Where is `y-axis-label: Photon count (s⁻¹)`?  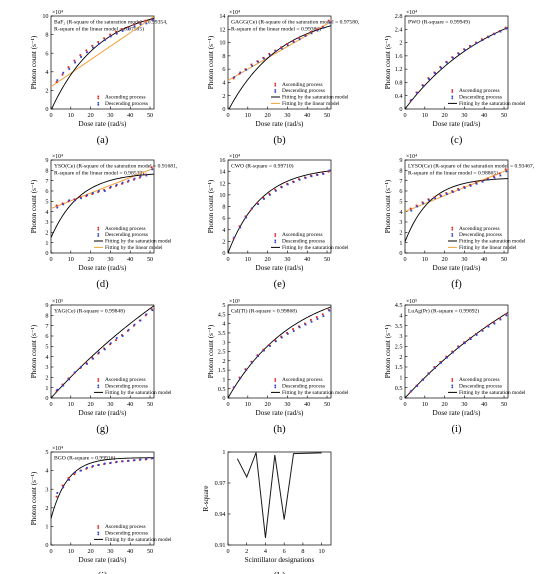 y-axis-label: Photon count (s⁻¹) is located at coordinates (34, 498).